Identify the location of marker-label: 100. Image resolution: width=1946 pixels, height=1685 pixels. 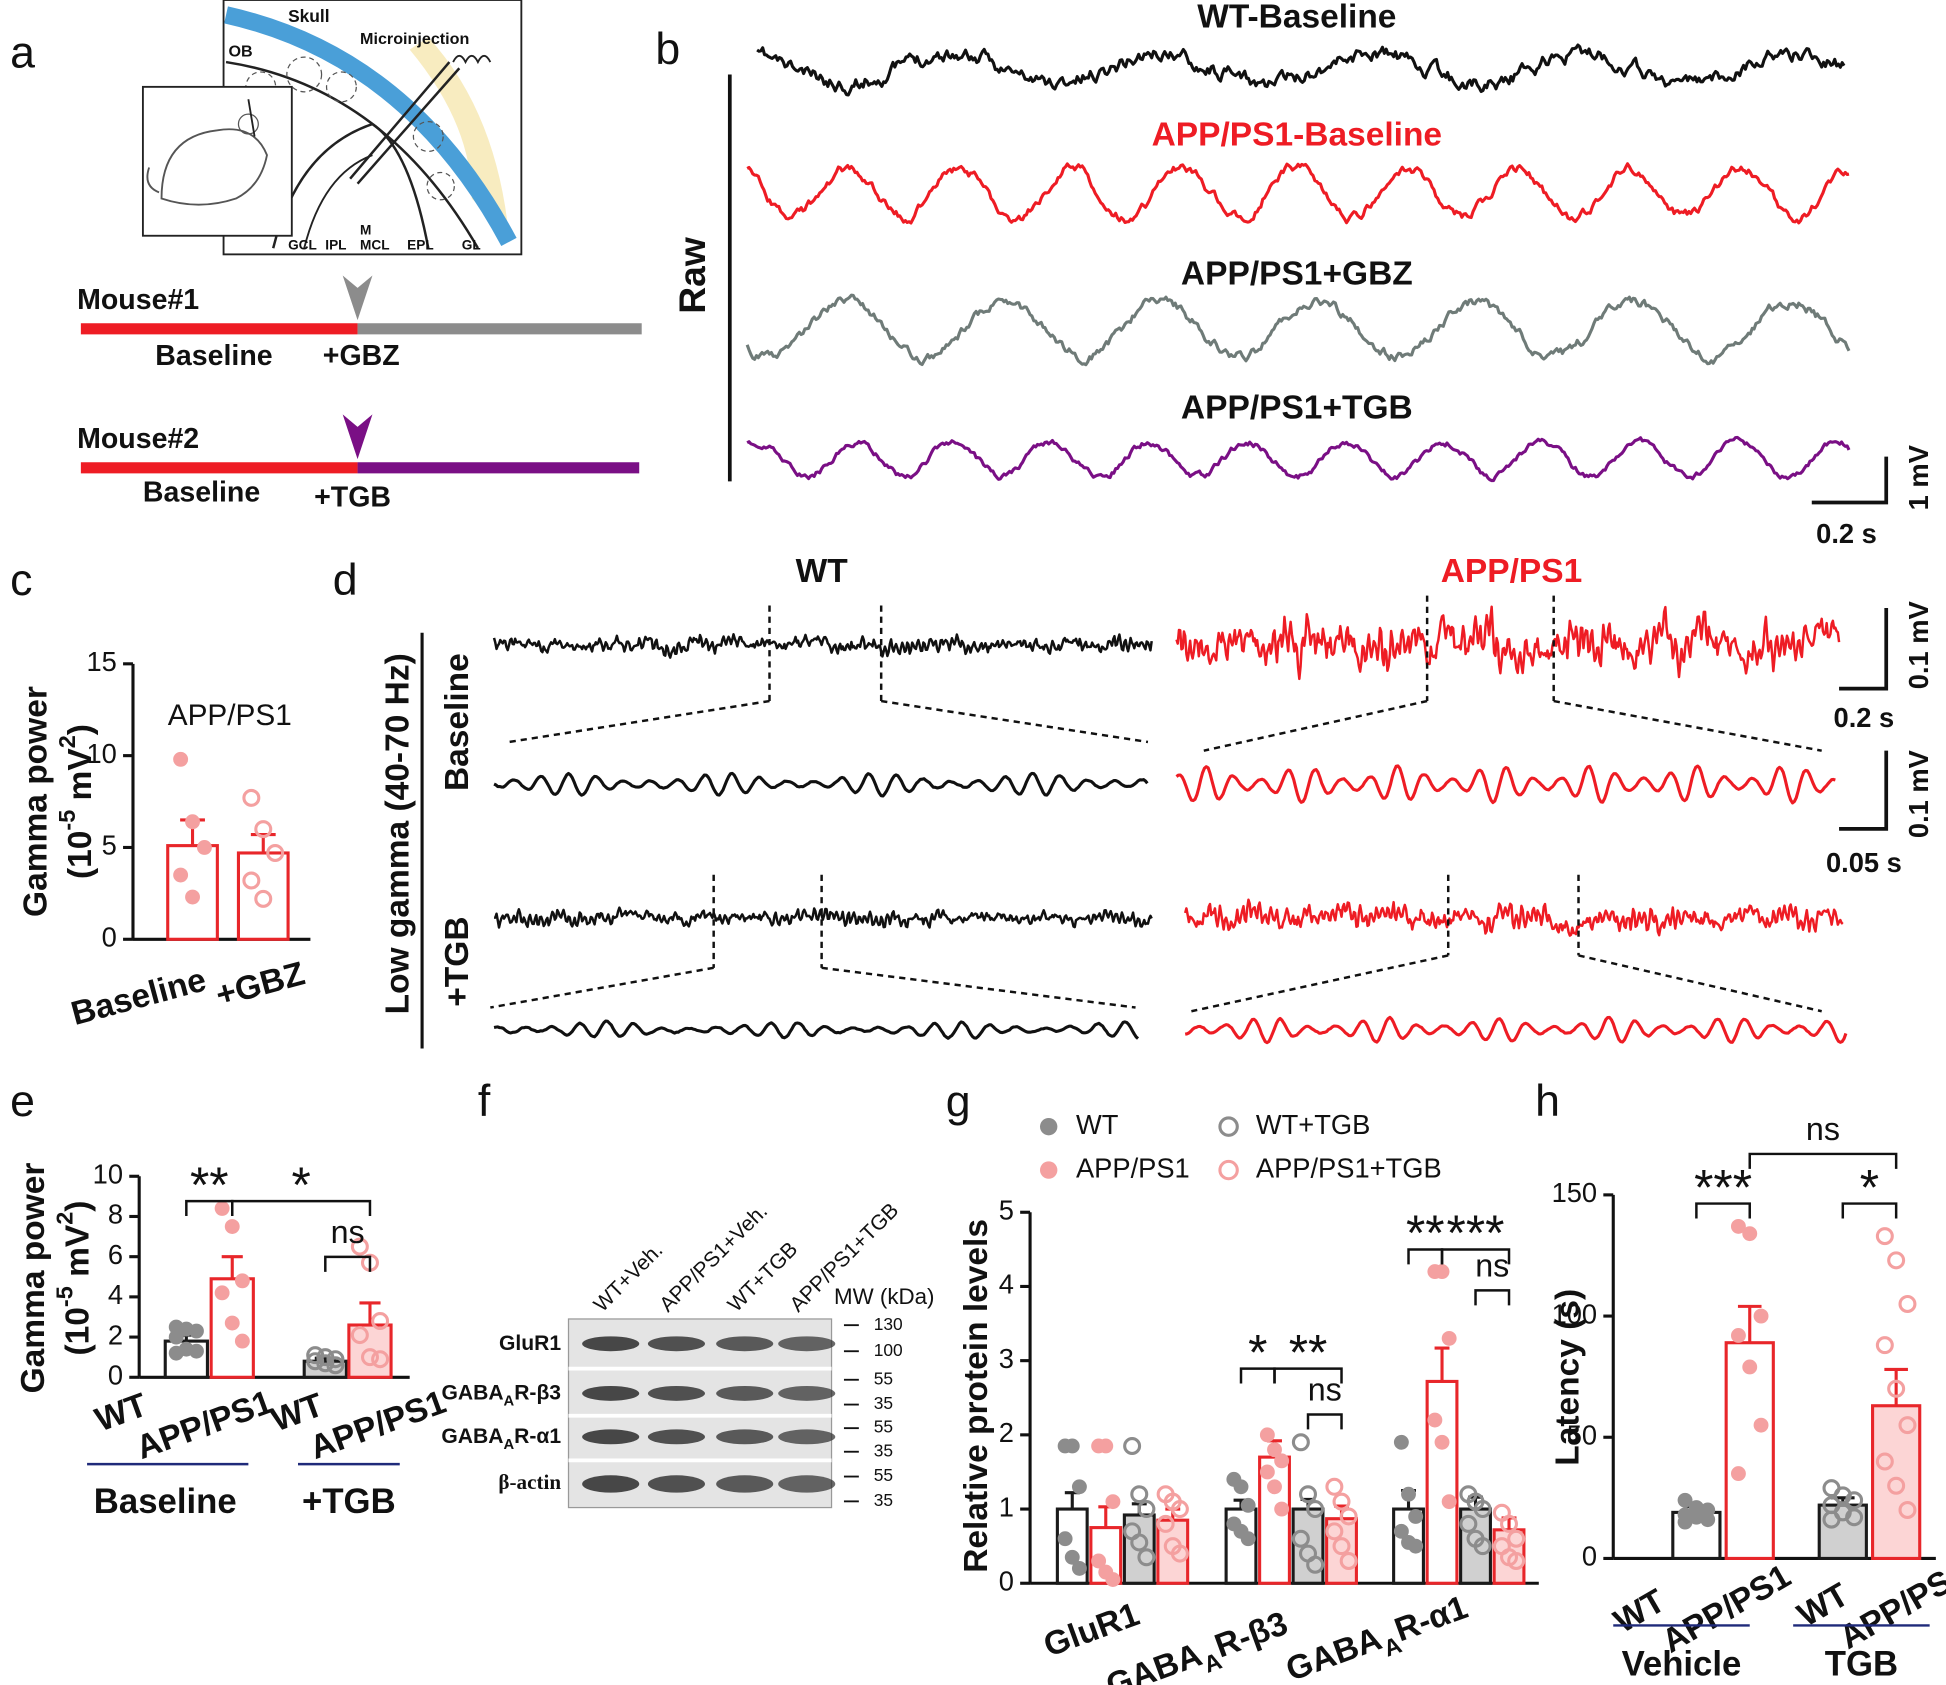
(888, 1350).